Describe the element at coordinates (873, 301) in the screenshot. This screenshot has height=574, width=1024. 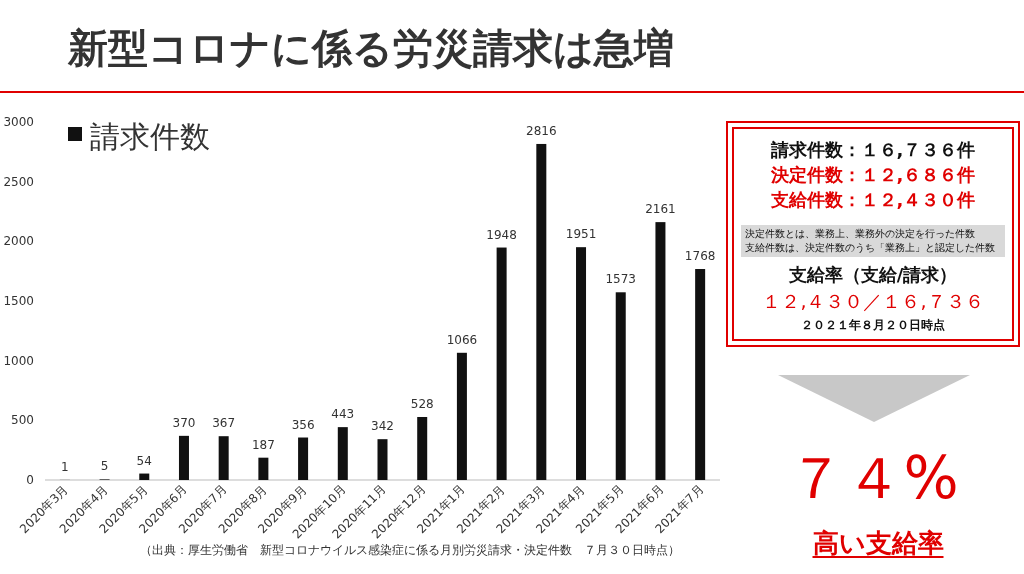
I see `text: １２,４３０／１６,７３６` at that location.